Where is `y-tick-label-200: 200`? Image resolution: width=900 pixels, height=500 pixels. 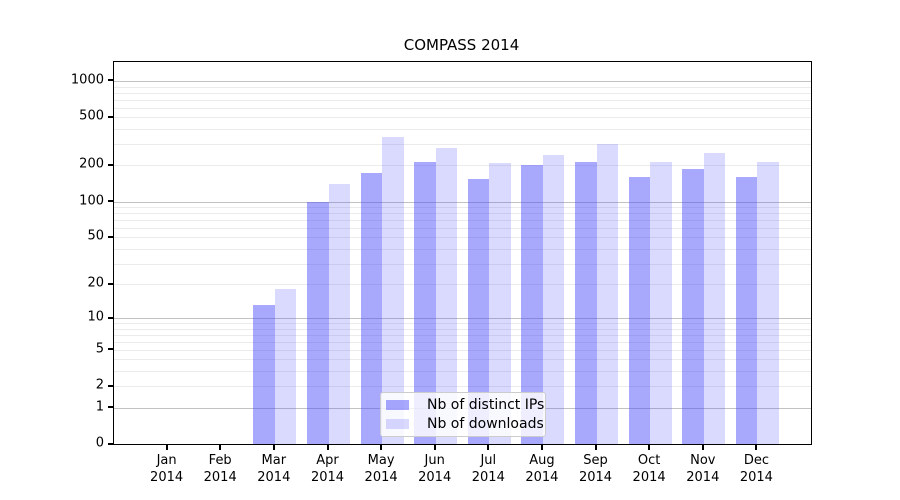 y-tick-label-200: 200 is located at coordinates (91, 164).